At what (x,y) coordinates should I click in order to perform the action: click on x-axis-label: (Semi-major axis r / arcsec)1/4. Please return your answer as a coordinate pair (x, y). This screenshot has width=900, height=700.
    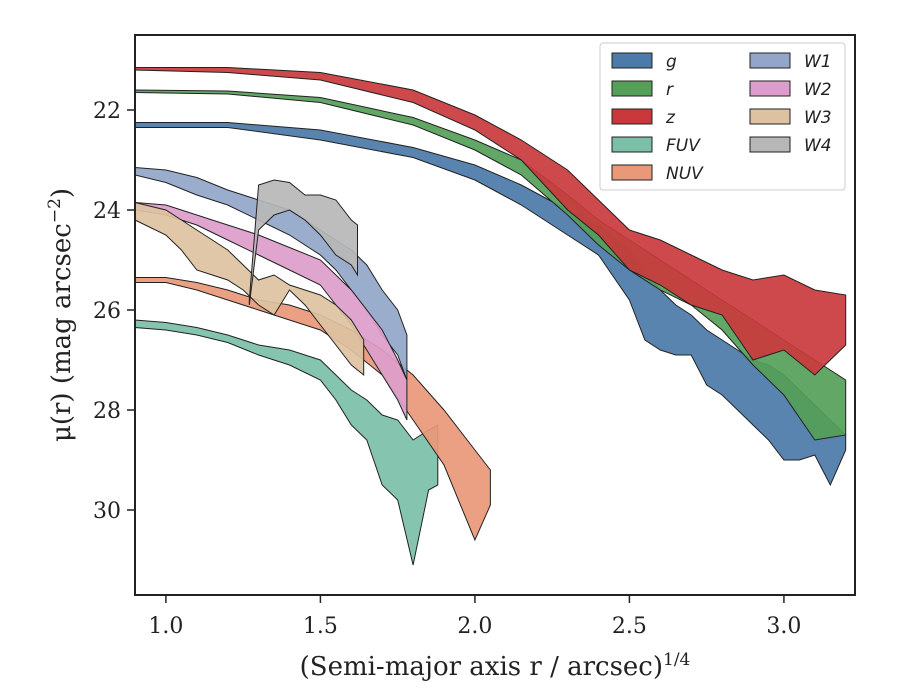
    Looking at the image, I should click on (495, 666).